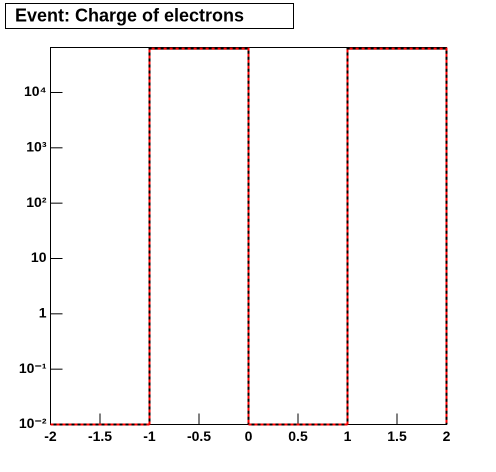 This screenshot has height=472, width=496. What do you see at coordinates (149, 436) in the screenshot?
I see `x-tick-label: -1` at bounding box center [149, 436].